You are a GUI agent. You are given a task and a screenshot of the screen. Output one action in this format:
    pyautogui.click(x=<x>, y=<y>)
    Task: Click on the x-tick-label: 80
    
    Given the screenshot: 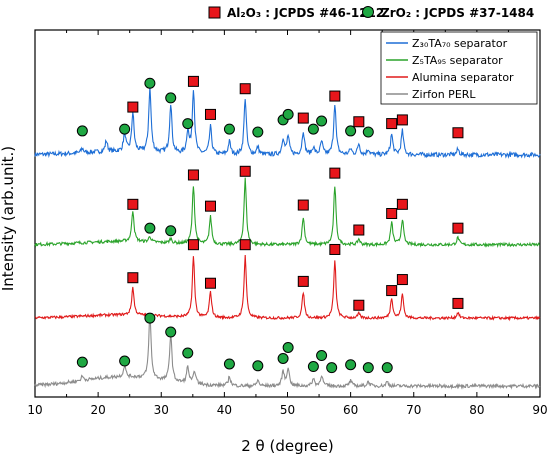 What is the action you would take?
    pyautogui.click(x=476, y=410)
    